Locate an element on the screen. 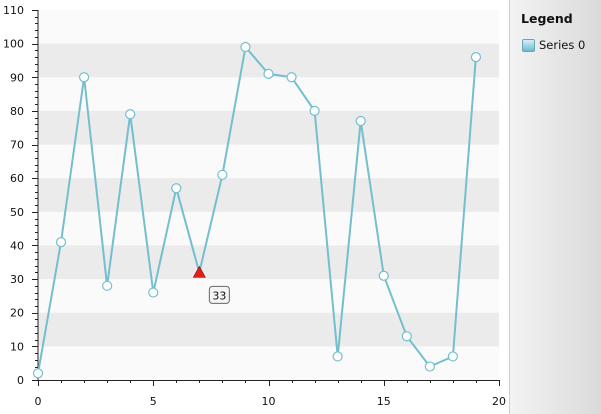 This screenshot has width=601, height=414. x-axis: 0 5 10 15 20 is located at coordinates (270, 394).